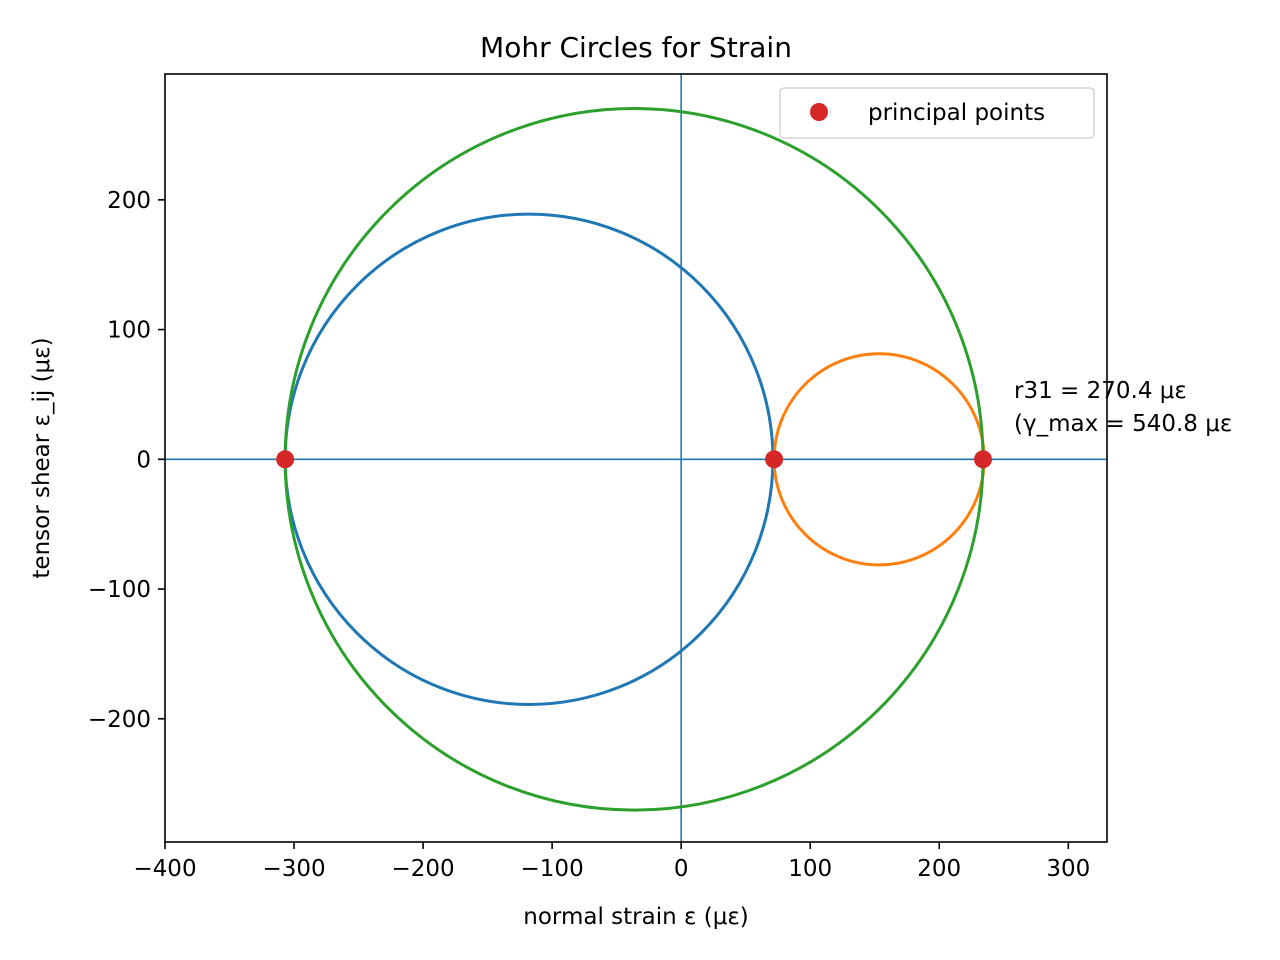 This screenshot has width=1280, height=960. I want to click on annotation-line-1: r31 = 270.4 με, so click(1100, 391).